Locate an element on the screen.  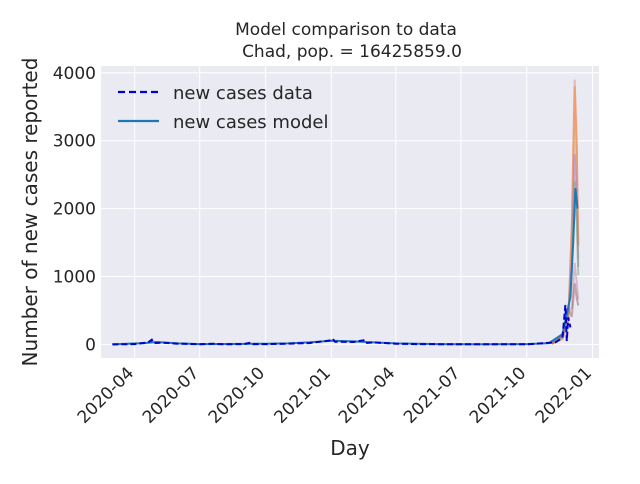
y-tick-labels: 0 1000 2000 3000 4000 is located at coordinates (74, 210).